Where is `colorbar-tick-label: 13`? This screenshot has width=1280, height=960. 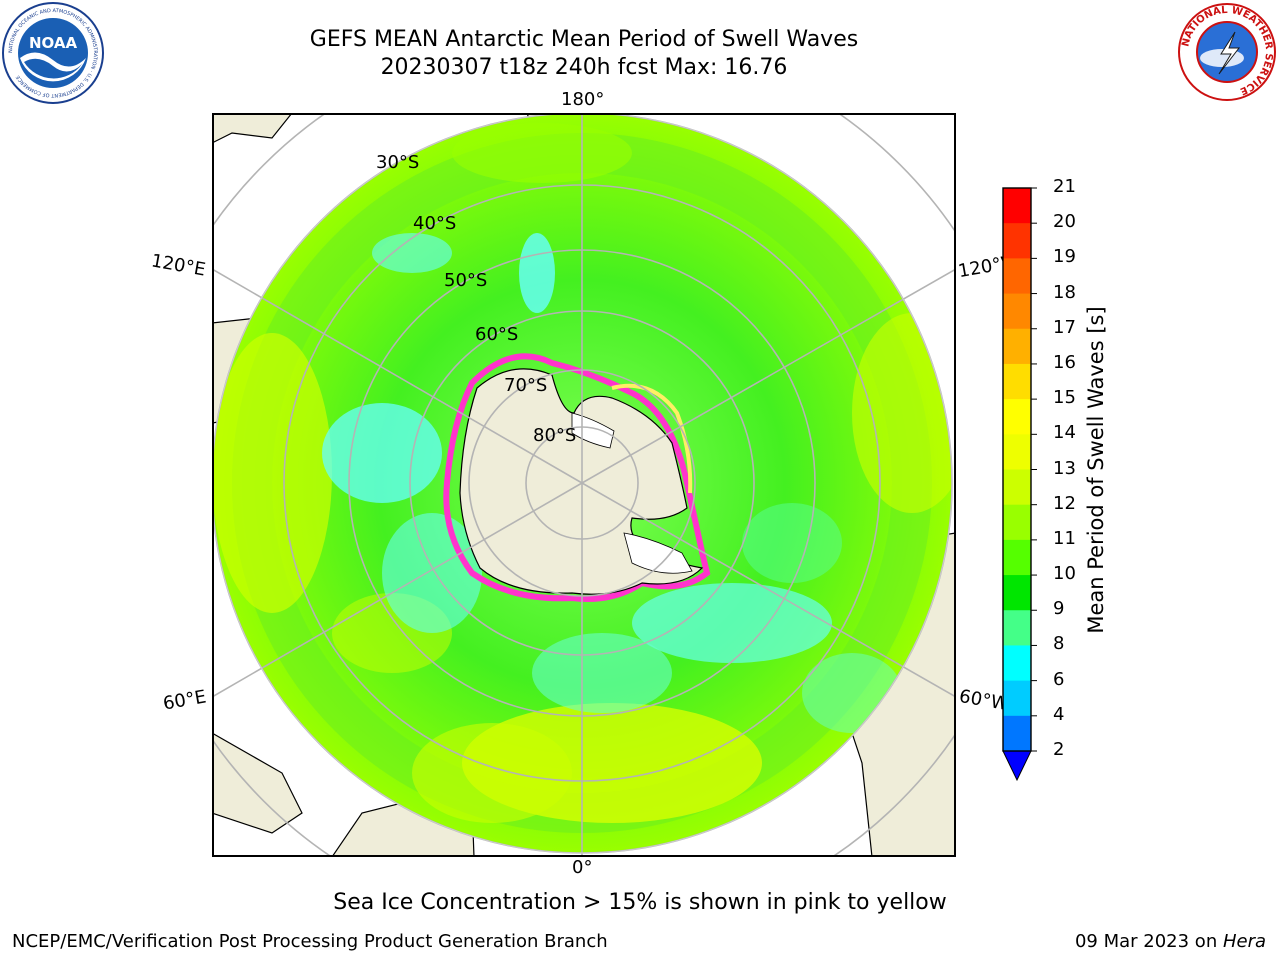
colorbar-tick-label: 13 is located at coordinates (1064, 468).